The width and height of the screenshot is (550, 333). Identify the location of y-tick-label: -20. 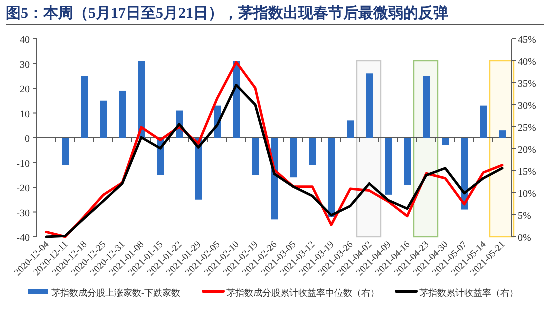
(23, 189).